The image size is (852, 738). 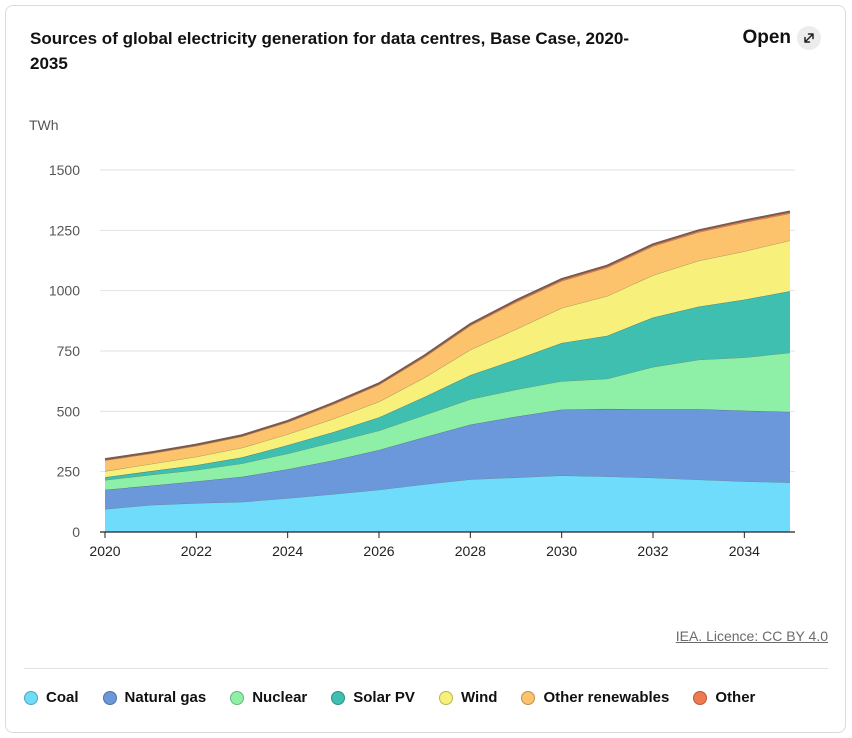 I want to click on y-tick-label: 750, so click(x=69, y=351).